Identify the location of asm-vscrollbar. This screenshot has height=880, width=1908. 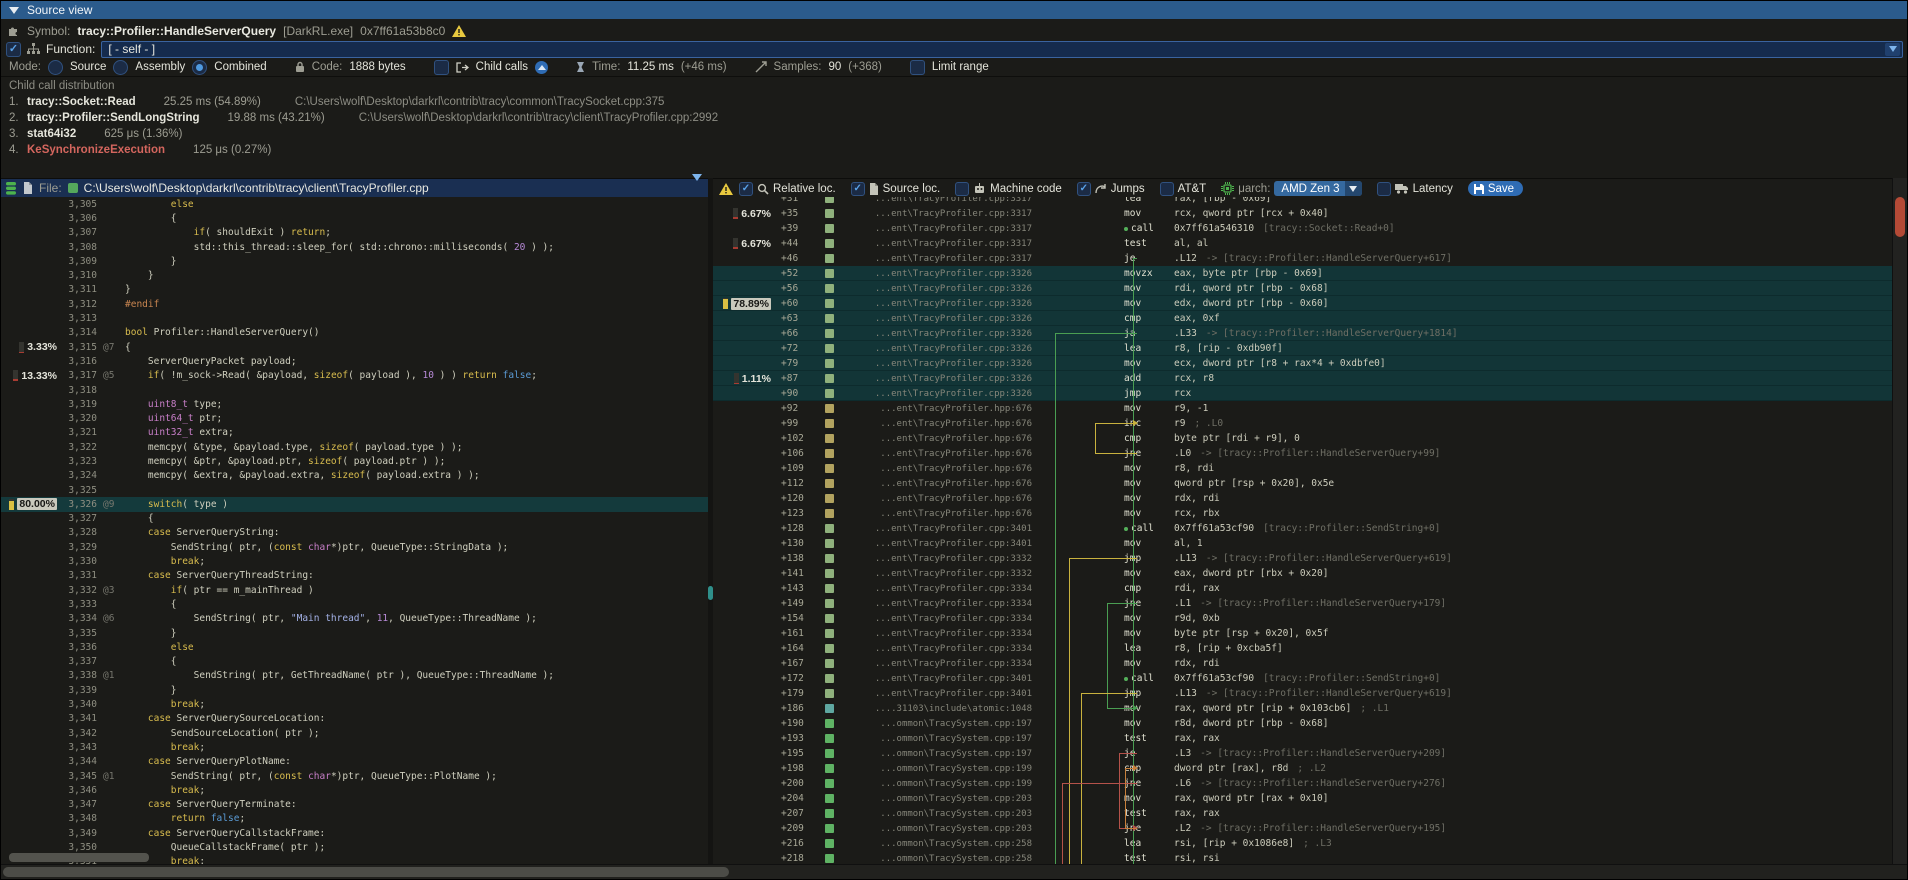
(1899, 521).